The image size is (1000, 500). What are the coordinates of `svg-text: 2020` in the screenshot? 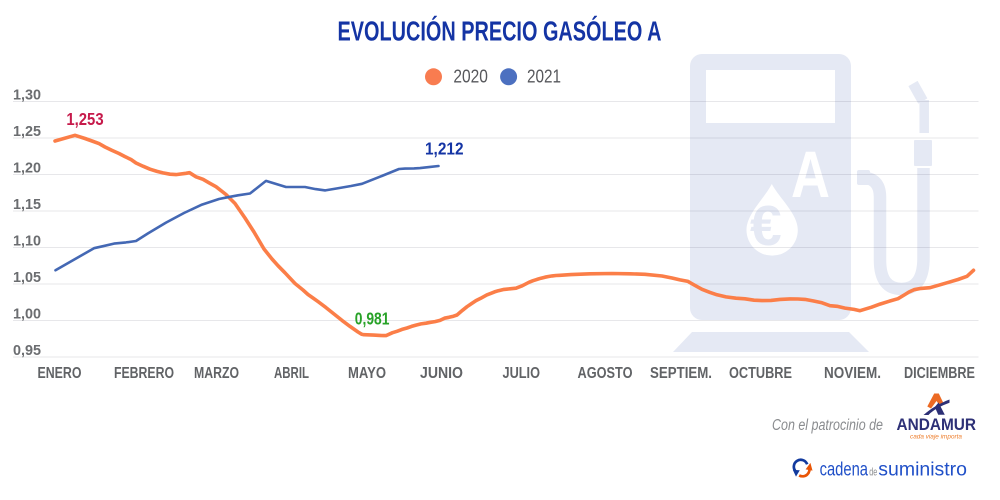 It's located at (470, 76).